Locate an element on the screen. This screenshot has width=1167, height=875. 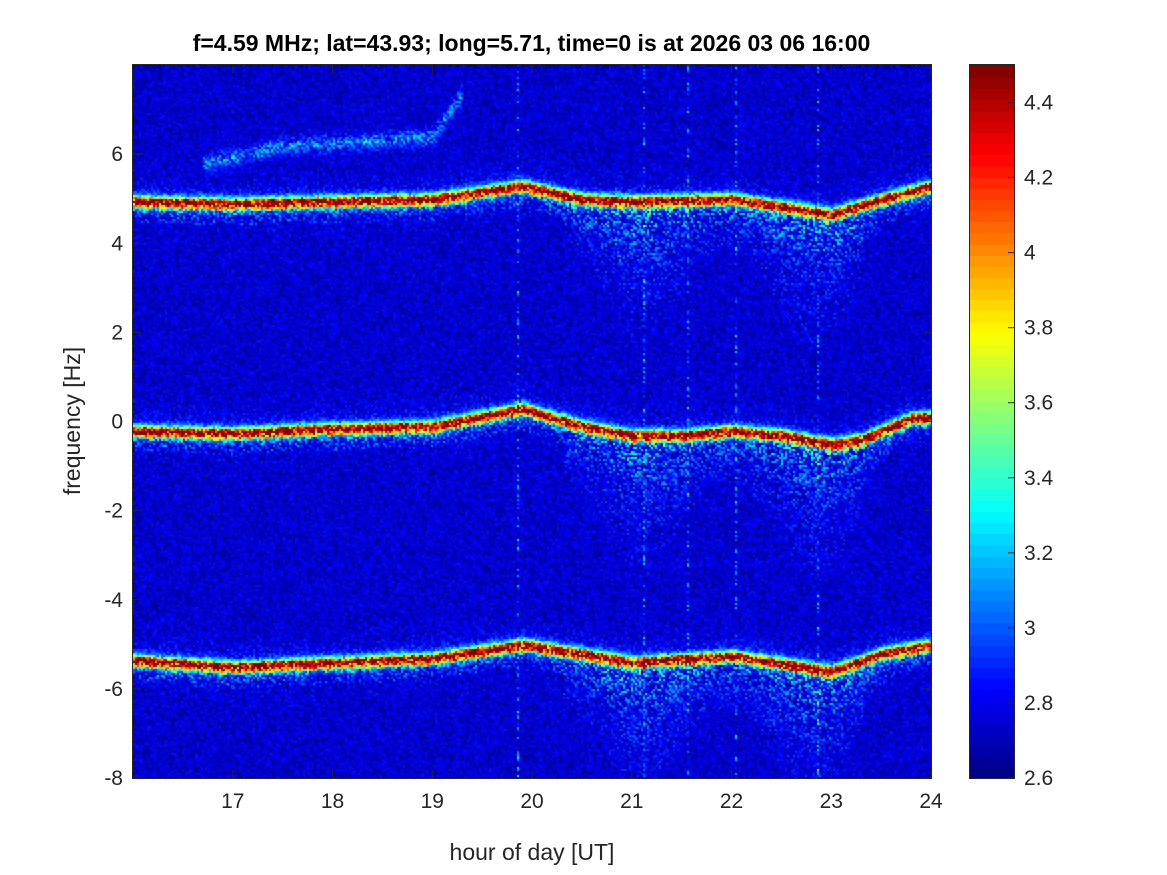
y-tick-label: 0 is located at coordinates (117, 422).